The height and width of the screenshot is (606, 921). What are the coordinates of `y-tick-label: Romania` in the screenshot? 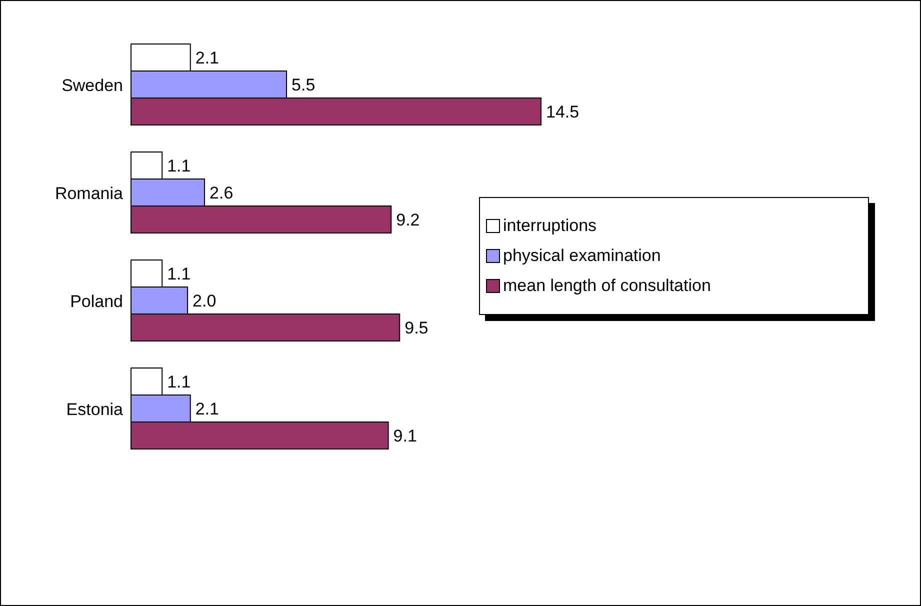 It's located at (89, 194).